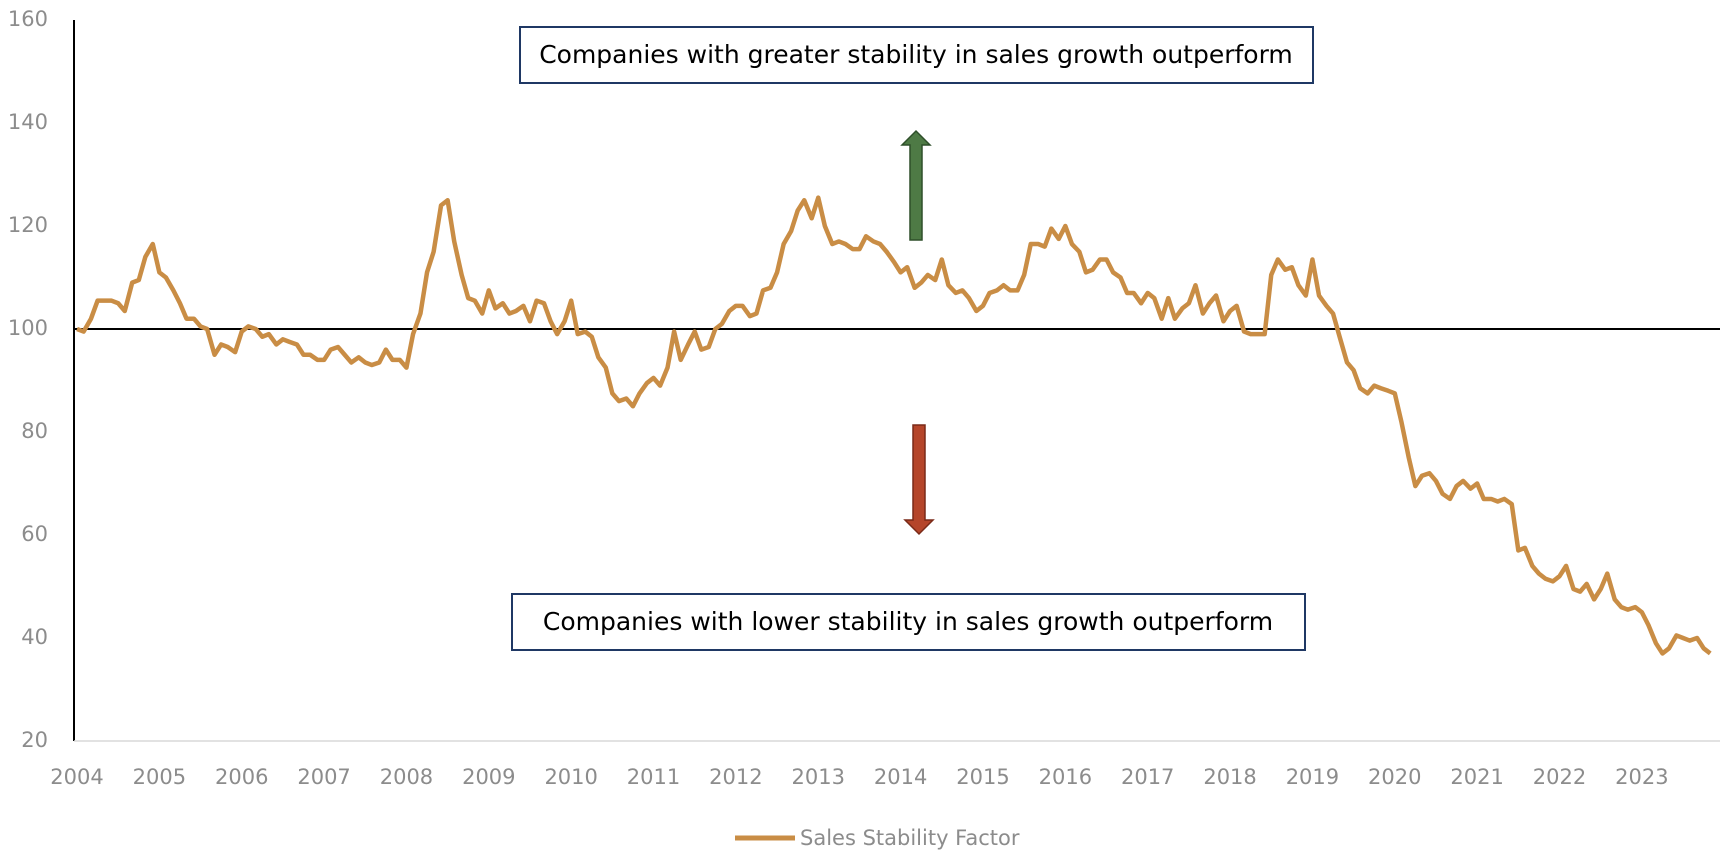 The width and height of the screenshot is (1720, 865). I want to click on x-tick-label: 2012, so click(735, 777).